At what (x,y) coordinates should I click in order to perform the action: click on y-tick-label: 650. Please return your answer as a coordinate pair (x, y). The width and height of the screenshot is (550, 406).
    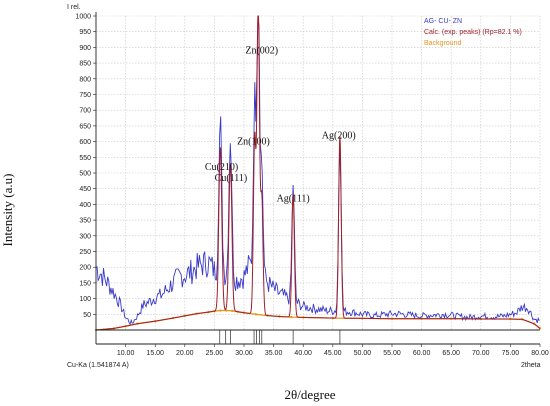
    Looking at the image, I should click on (85, 126).